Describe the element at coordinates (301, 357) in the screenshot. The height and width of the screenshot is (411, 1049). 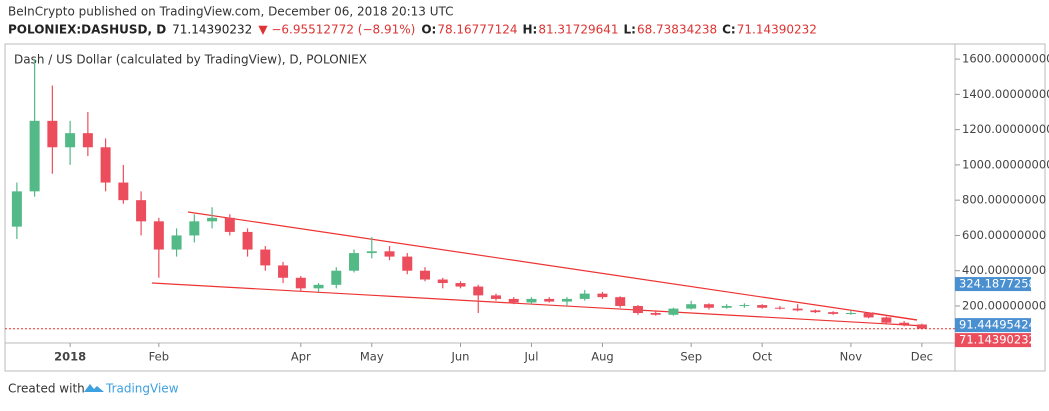
I see `x-tick-label: Apr` at that location.